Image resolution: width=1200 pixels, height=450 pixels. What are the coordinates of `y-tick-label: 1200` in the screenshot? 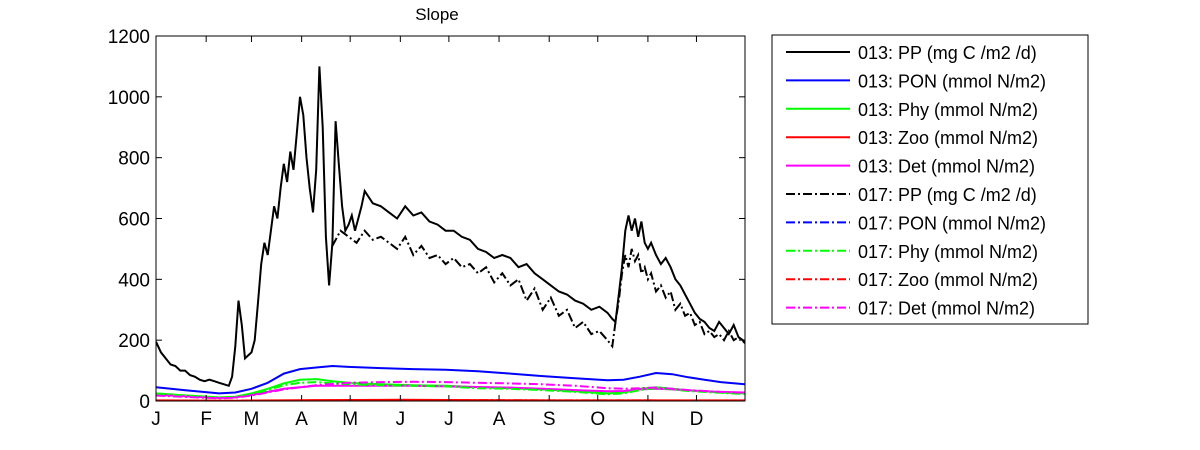 It's located at (129, 37).